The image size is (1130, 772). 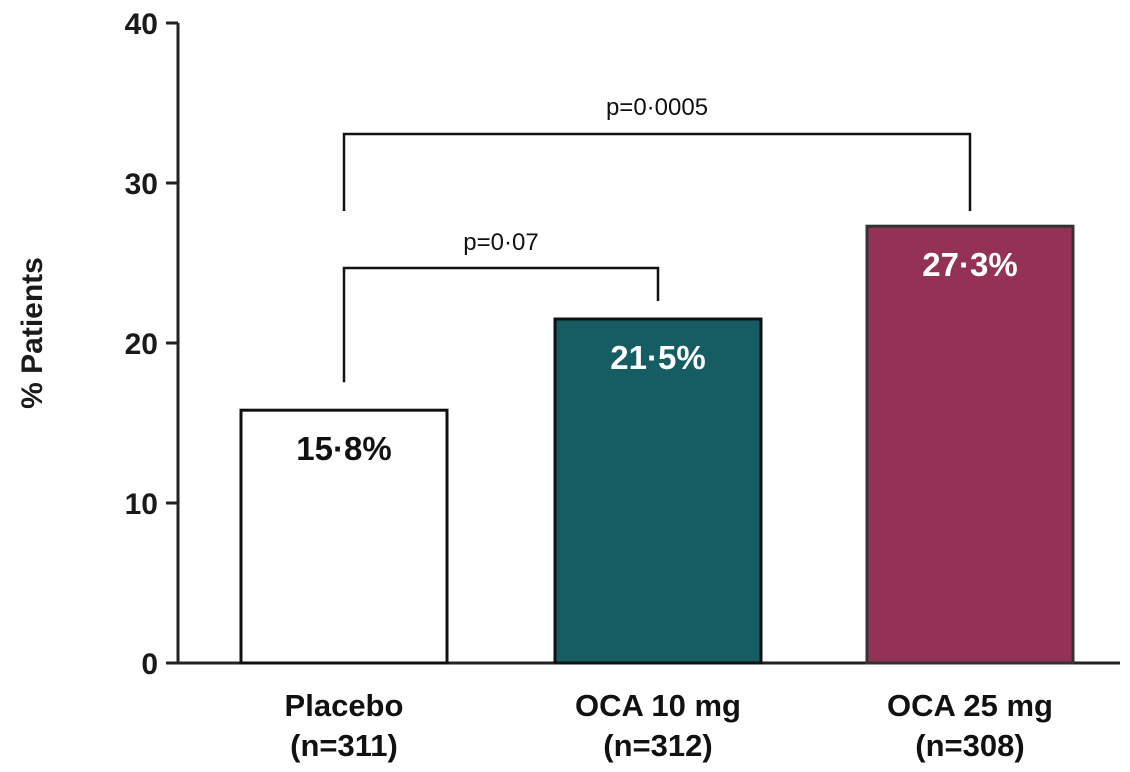 What do you see at coordinates (343, 448) in the screenshot?
I see `bar-data-label: 15·8%` at bounding box center [343, 448].